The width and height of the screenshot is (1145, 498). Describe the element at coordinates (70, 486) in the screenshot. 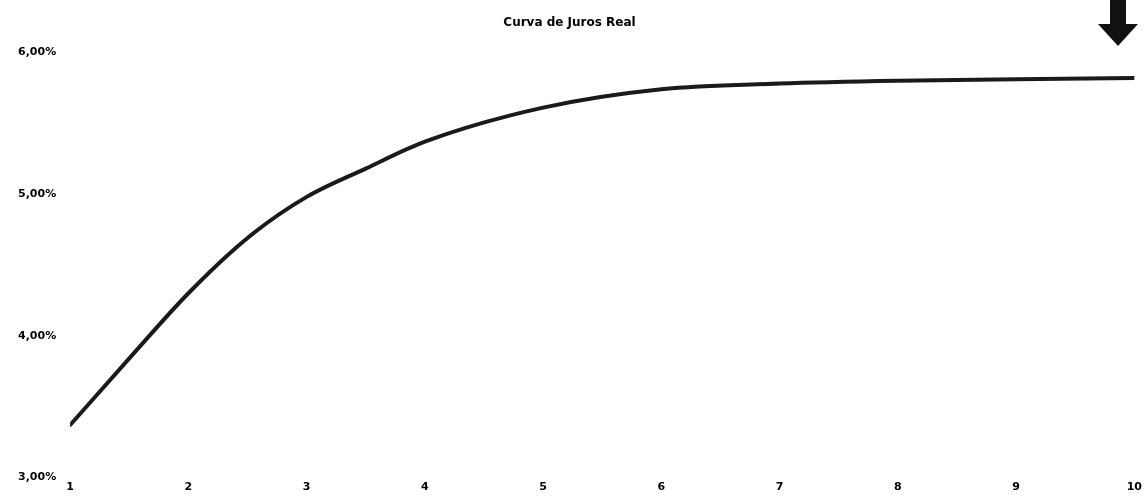

I see `x-tick-label: 1` at that location.